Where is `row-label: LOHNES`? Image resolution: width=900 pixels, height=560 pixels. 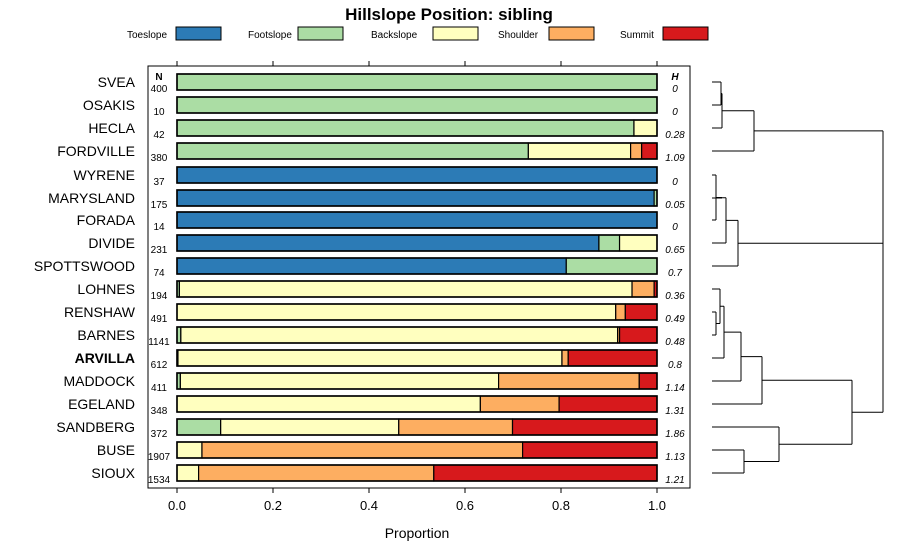
row-label: LOHNES is located at coordinates (106, 289).